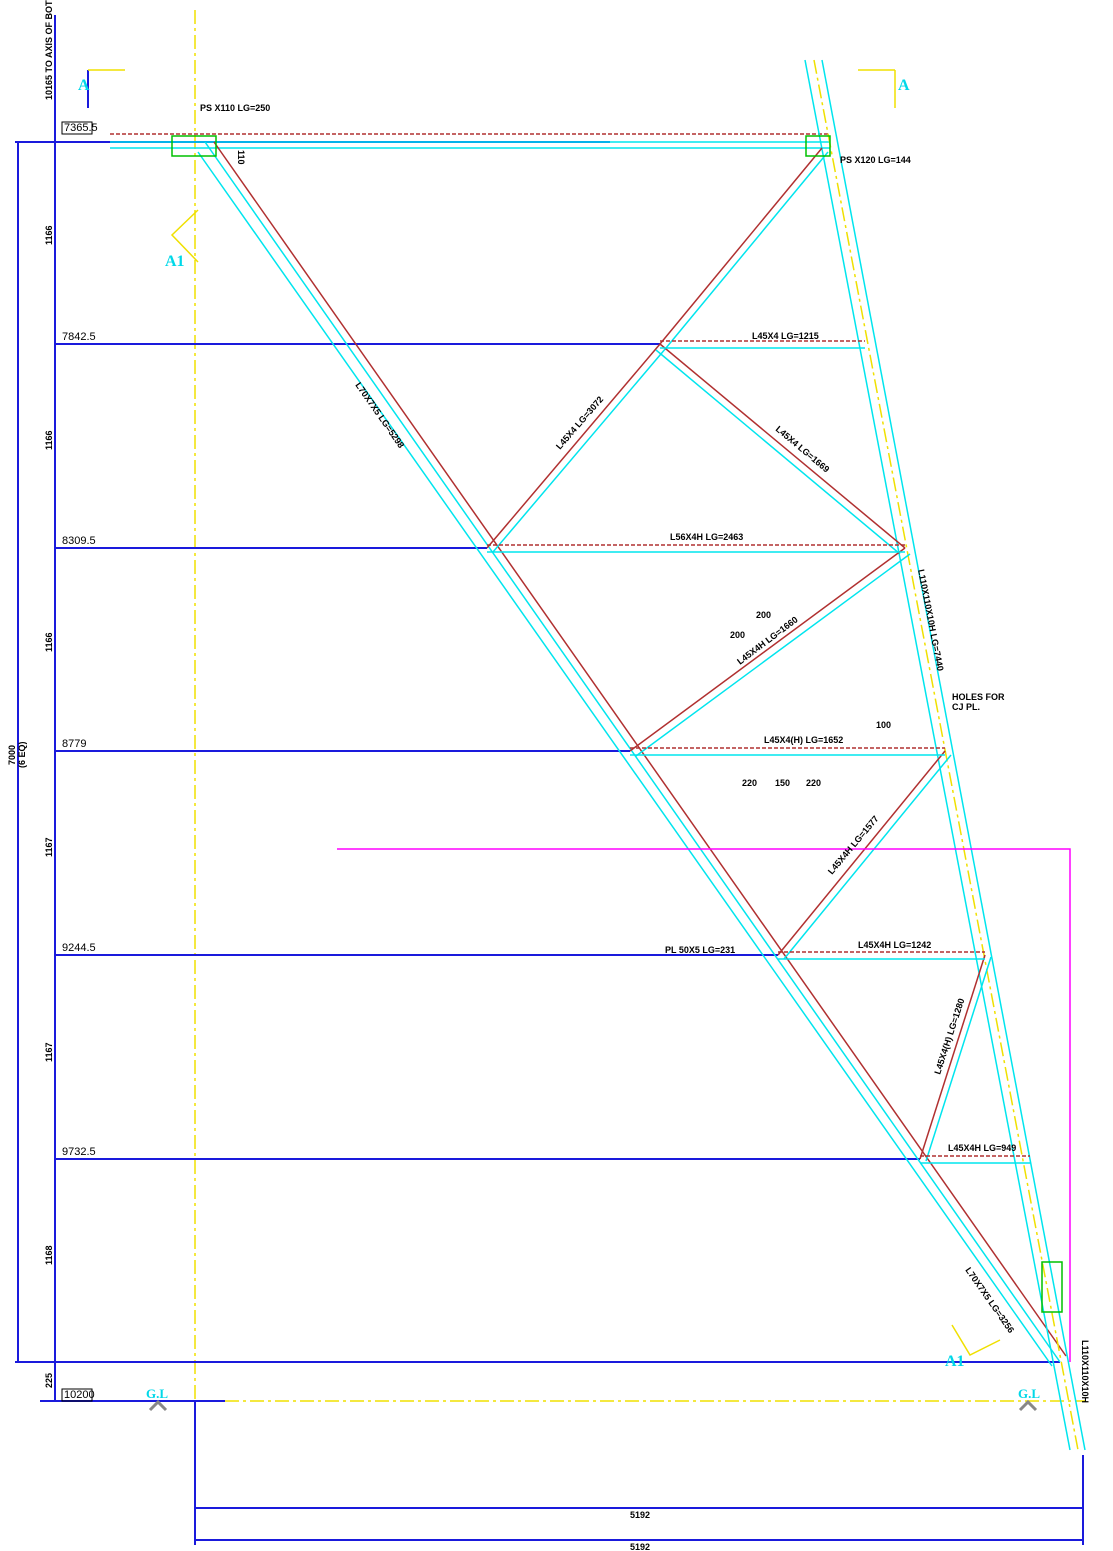 This screenshot has height=1551, width=1113. What do you see at coordinates (966, 707) in the screenshot?
I see `note: CJ PL.` at bounding box center [966, 707].